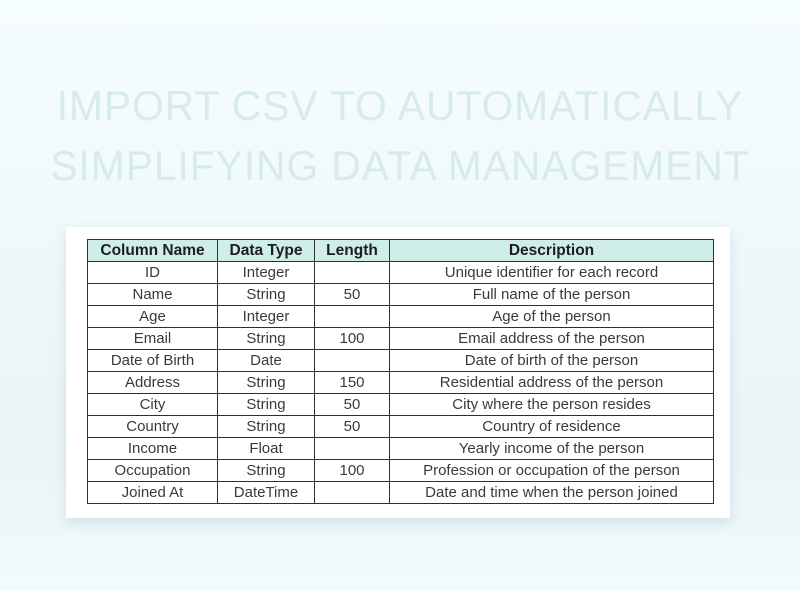 This screenshot has width=800, height=591. I want to click on table-row: Column Name Data Type Length Description, so click(400, 250).